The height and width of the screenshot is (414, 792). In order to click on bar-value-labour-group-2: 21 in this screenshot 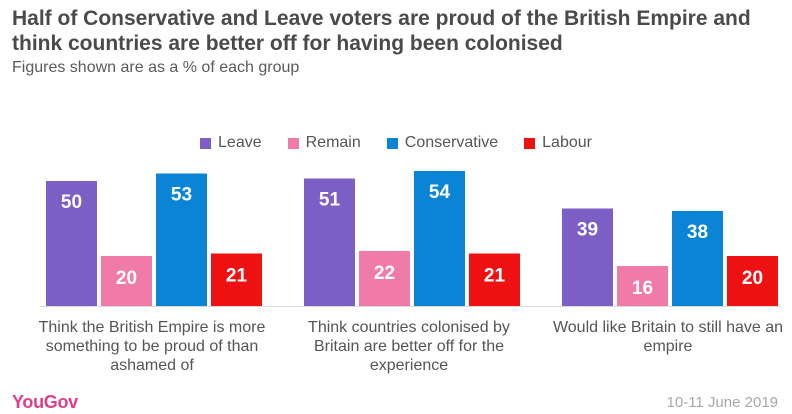, I will do `click(495, 276)`.